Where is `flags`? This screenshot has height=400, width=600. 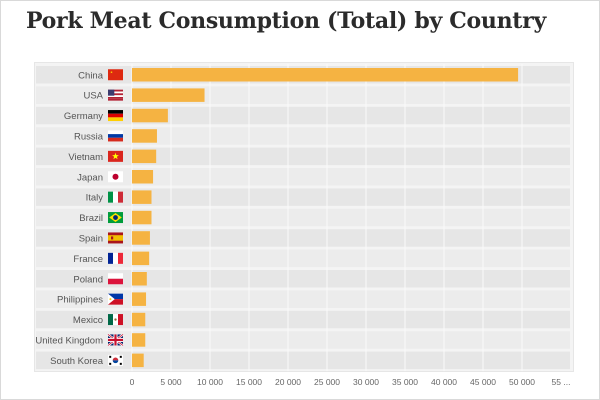
flags is located at coordinates (115, 217).